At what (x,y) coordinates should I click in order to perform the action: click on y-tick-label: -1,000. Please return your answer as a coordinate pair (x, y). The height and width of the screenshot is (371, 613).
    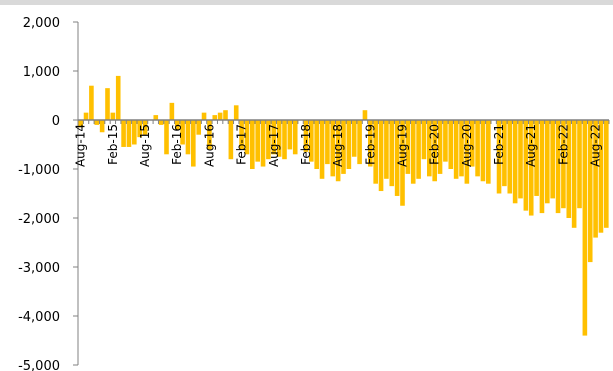
    Looking at the image, I should click on (39, 170).